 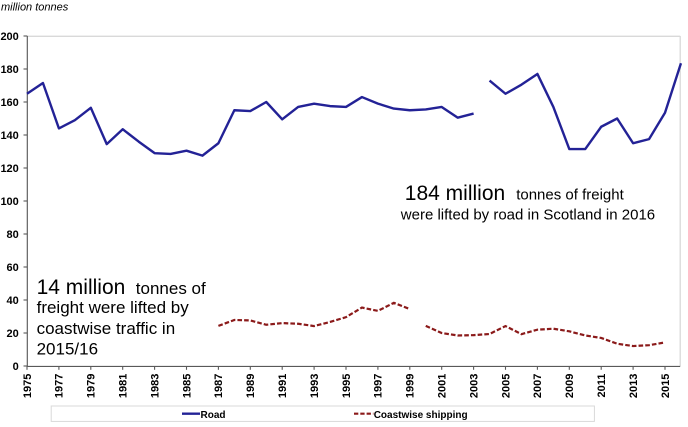 What do you see at coordinates (28, 386) in the screenshot?
I see `svg-text: 1975` at bounding box center [28, 386].